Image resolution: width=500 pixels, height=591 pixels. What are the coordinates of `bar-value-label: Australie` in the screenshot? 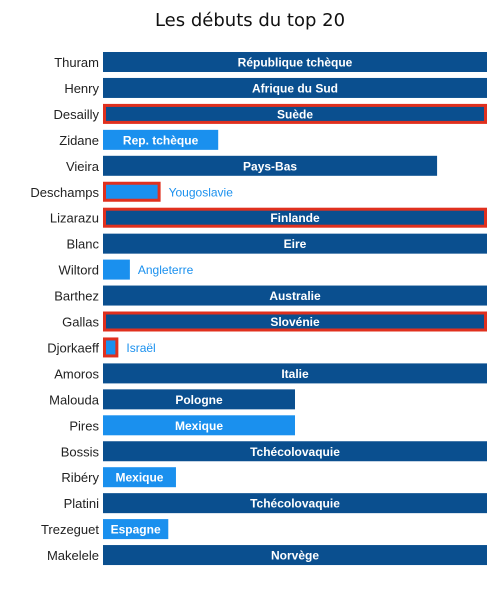 It's located at (295, 296).